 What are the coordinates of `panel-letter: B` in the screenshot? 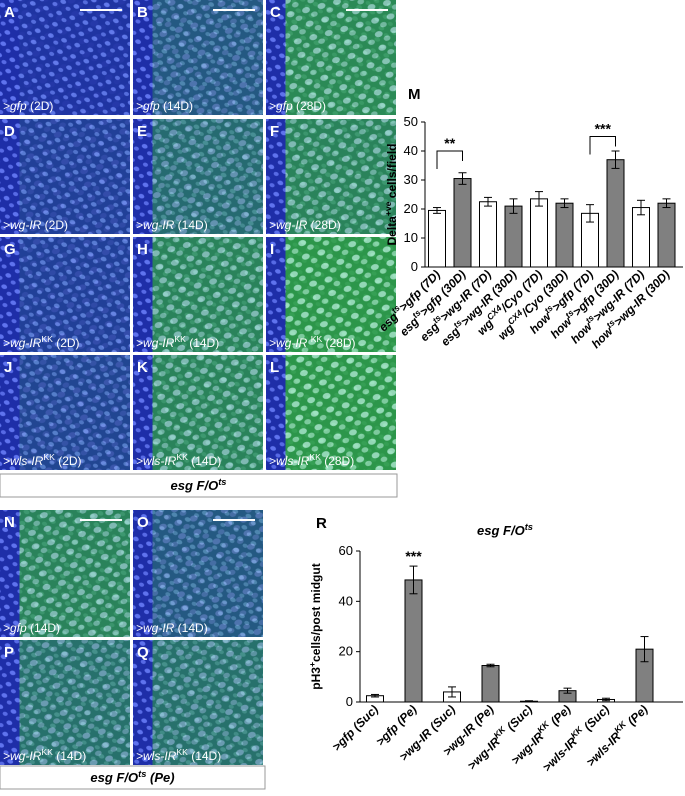 It's located at (142, 12).